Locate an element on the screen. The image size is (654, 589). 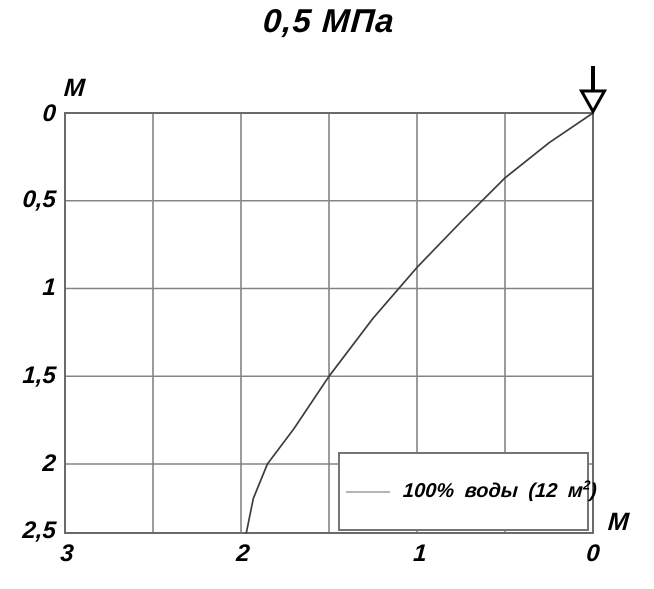
y-tick-2_5: 2,5 is located at coordinates (39, 530).